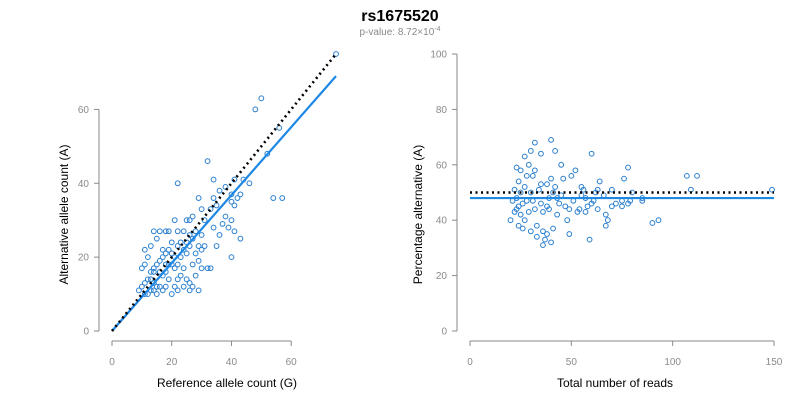 The height and width of the screenshot is (400, 800). I want to click on y-tick-label: 0, so click(86, 332).